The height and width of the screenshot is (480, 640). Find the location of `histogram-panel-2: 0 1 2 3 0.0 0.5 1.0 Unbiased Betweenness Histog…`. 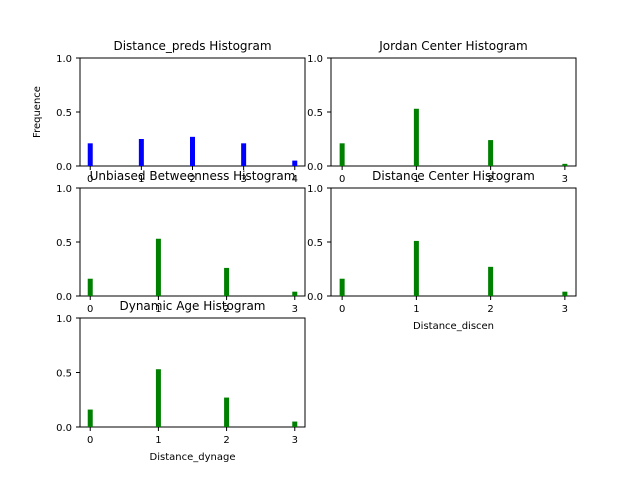

histogram-panel-2: 0 1 2 3 0.0 0.5 1.0 Unbiased Betweenness Histog… is located at coordinates (181, 242).